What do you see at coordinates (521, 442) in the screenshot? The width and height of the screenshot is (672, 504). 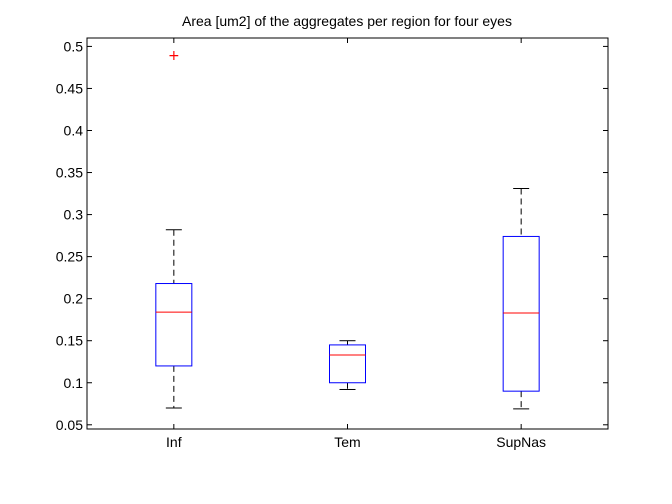 I see `x-category-label: SupNas` at bounding box center [521, 442].